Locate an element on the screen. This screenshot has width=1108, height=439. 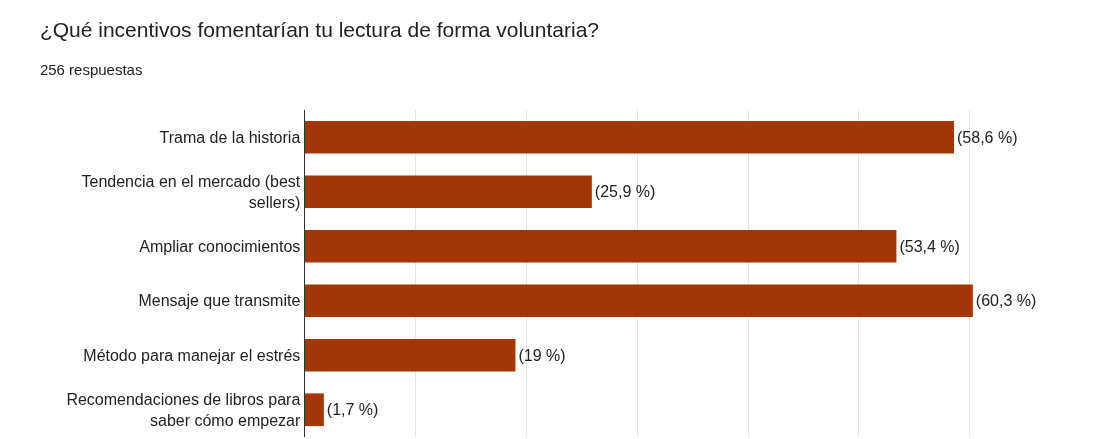
data-label: (60,3 %) is located at coordinates (1006, 301).